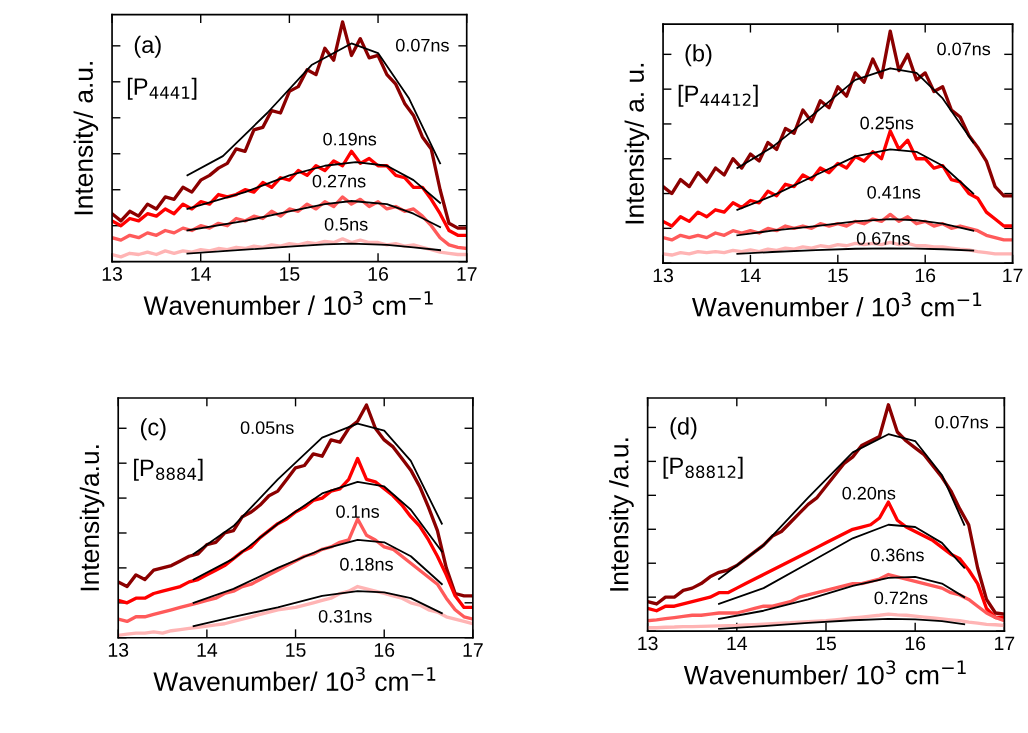  What do you see at coordinates (345, 616) in the screenshot?
I see `annotation: 0.31ns` at bounding box center [345, 616].